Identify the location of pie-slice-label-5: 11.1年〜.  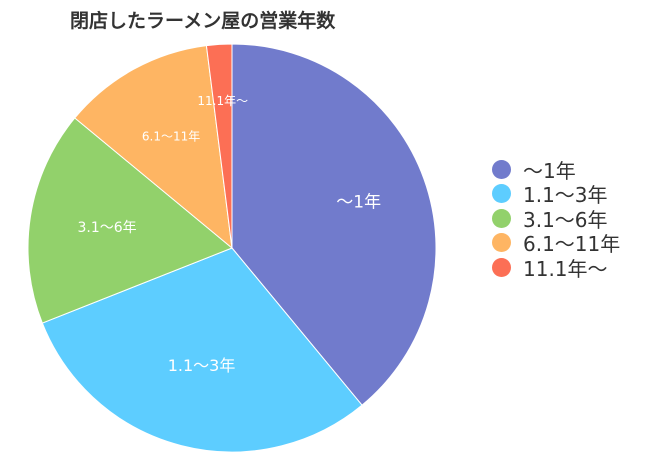
(222, 101).